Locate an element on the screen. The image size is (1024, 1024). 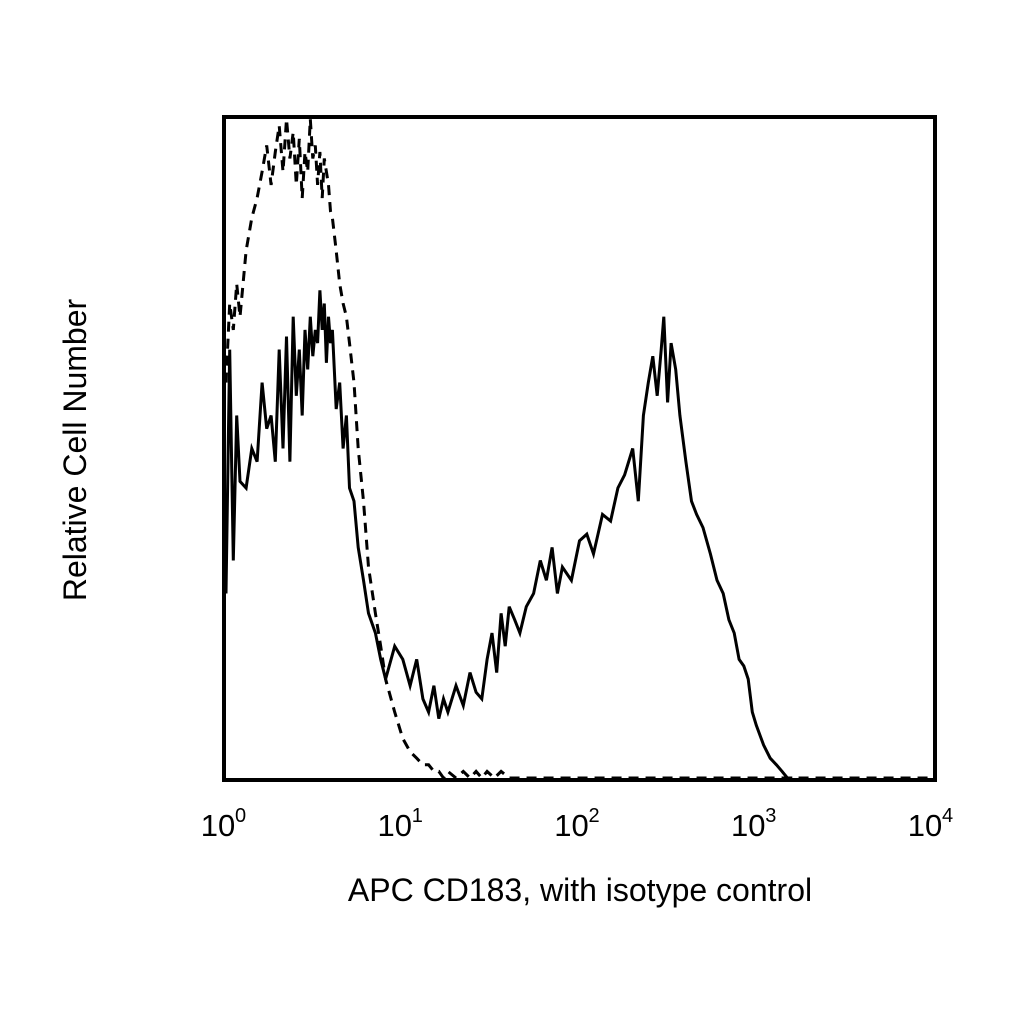
x-tick-exponent: 1 is located at coordinates (417, 816).